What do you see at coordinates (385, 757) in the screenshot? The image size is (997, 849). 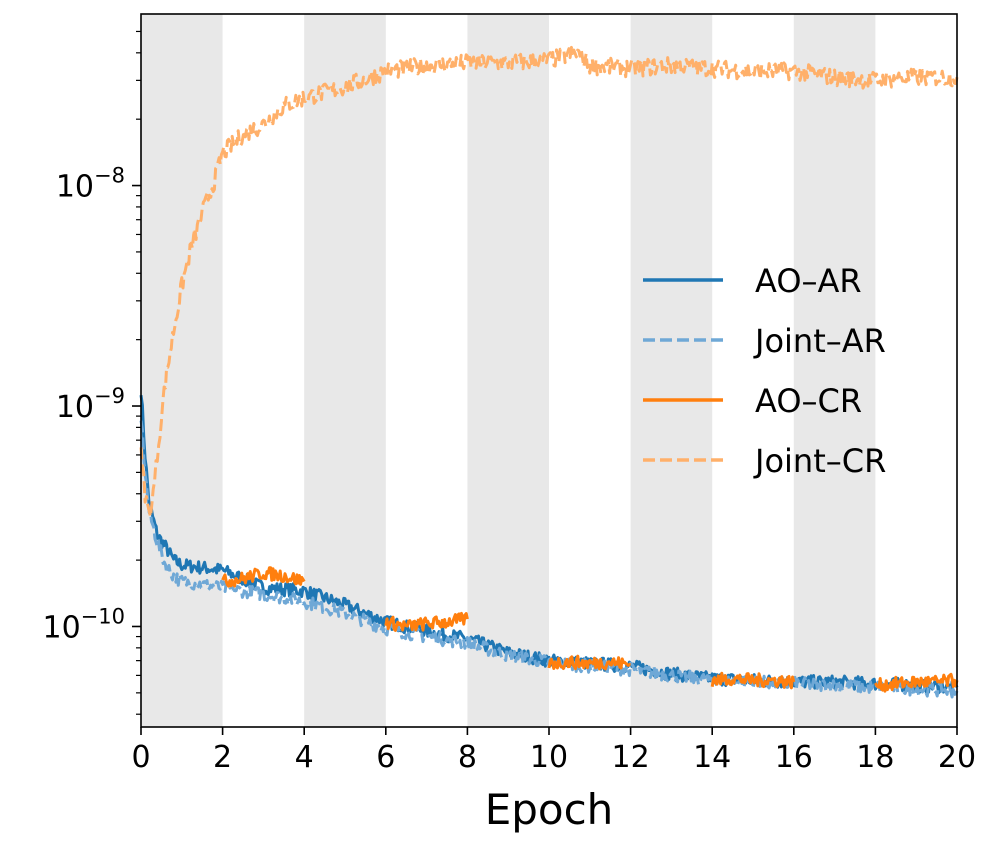 I see `x-tick-label-6: 6` at bounding box center [385, 757].